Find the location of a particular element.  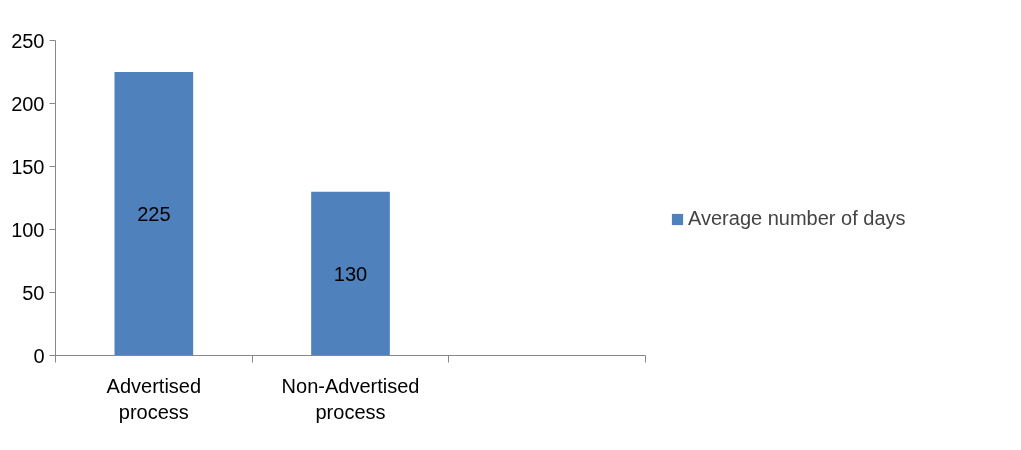

x-tick-label: Advertised process is located at coordinates (154, 398).